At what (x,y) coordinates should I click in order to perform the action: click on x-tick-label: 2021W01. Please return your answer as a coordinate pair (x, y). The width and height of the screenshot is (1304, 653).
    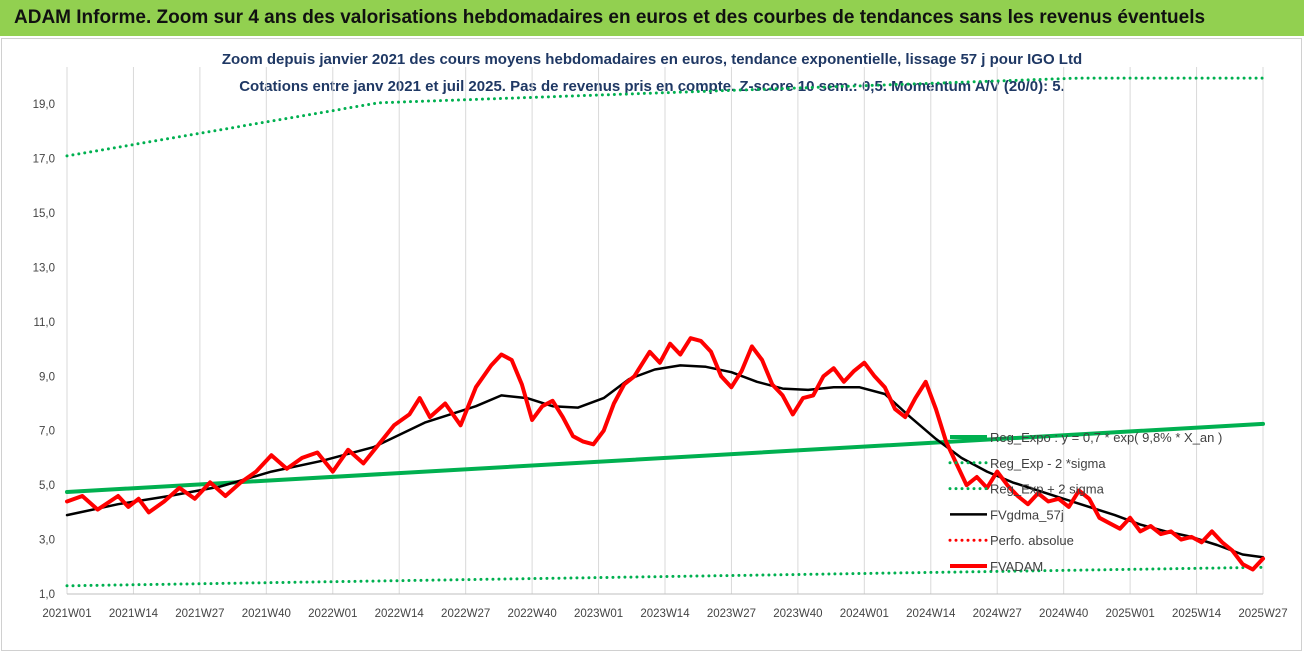
    Looking at the image, I should click on (66, 614).